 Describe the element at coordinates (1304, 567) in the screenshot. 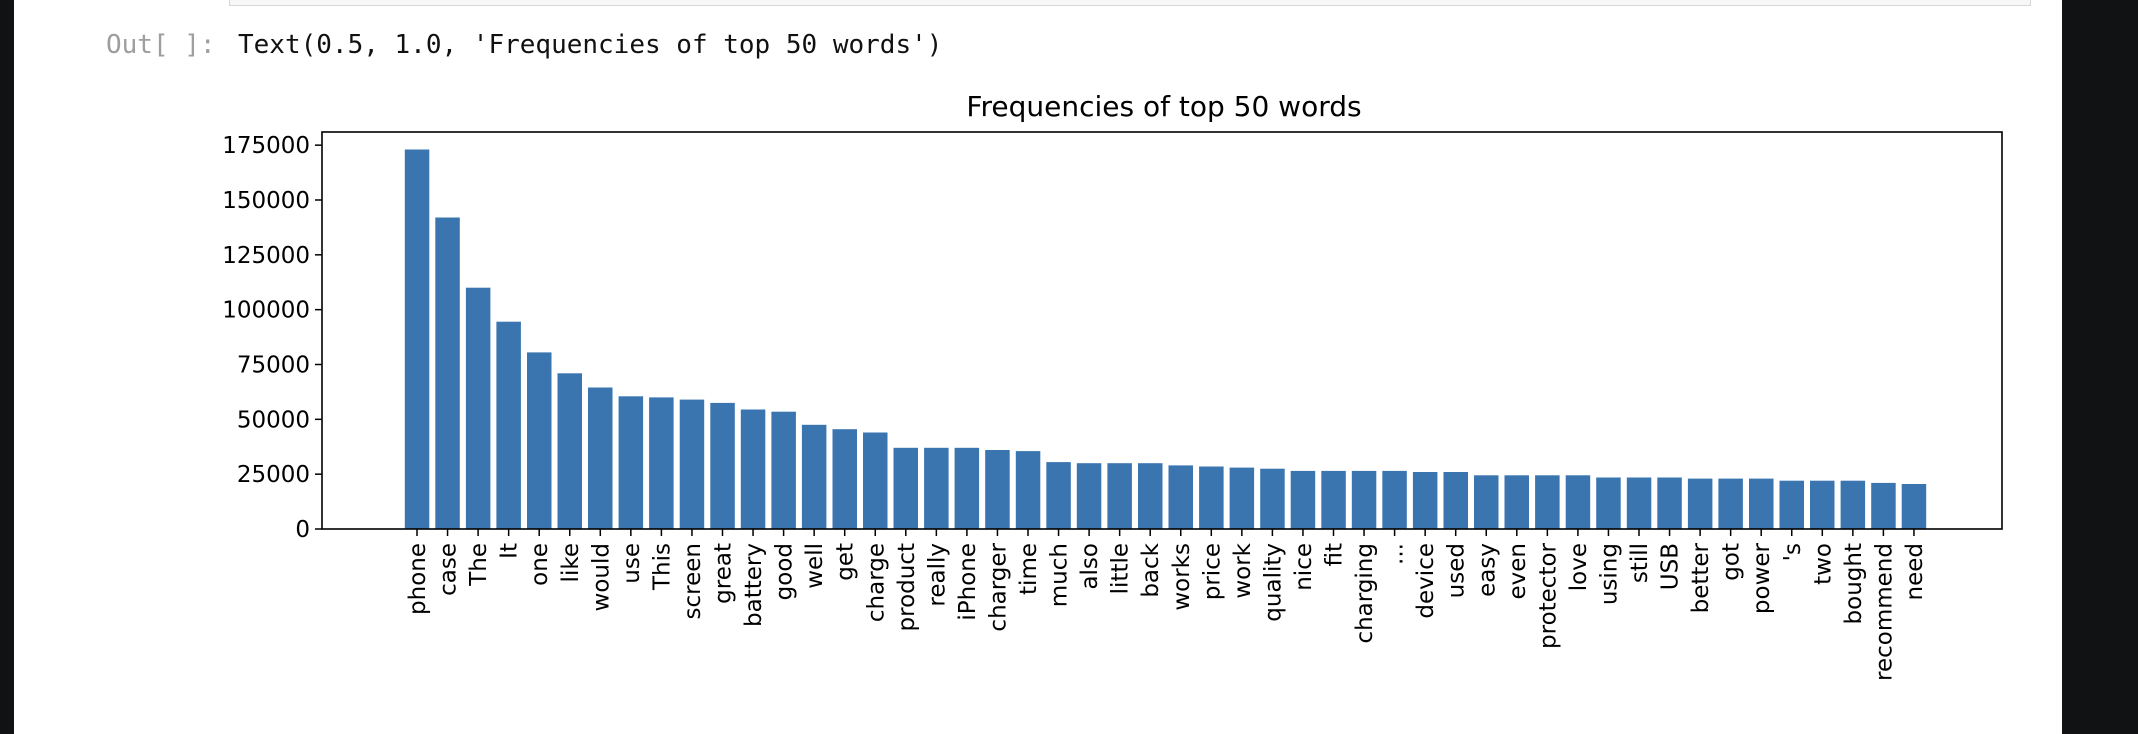

I see `x-tick-label-29: nice` at that location.